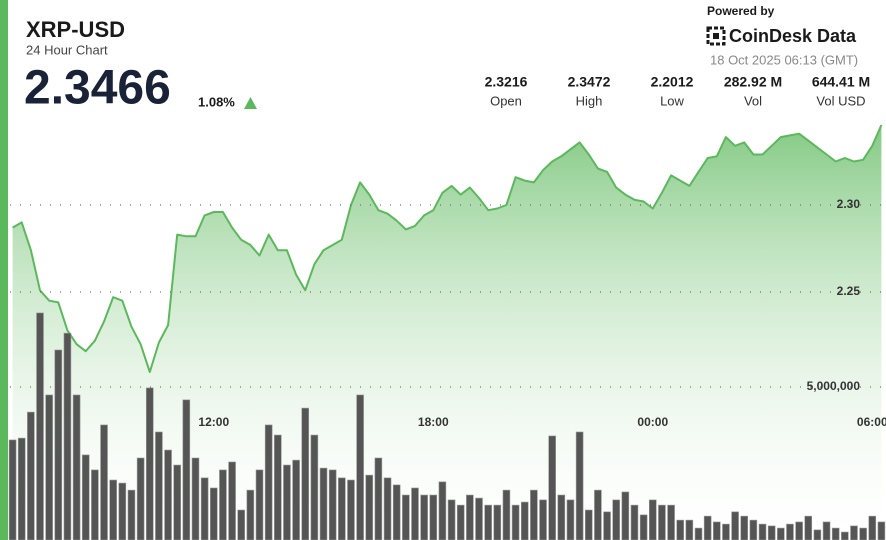  Describe the element at coordinates (672, 82) in the screenshot. I see `stat-value: 2.2012` at that location.